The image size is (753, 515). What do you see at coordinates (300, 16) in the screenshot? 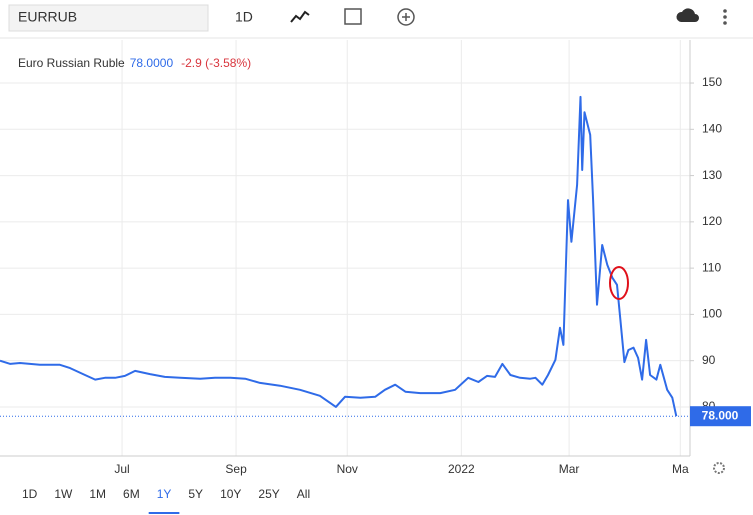
I see `chart-type-icon` at bounding box center [300, 16].